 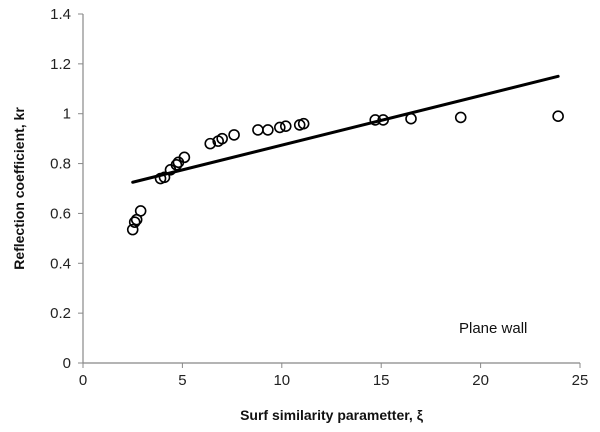 What do you see at coordinates (60, 164) in the screenshot?
I see `y-tick-label: 0.8` at bounding box center [60, 164].